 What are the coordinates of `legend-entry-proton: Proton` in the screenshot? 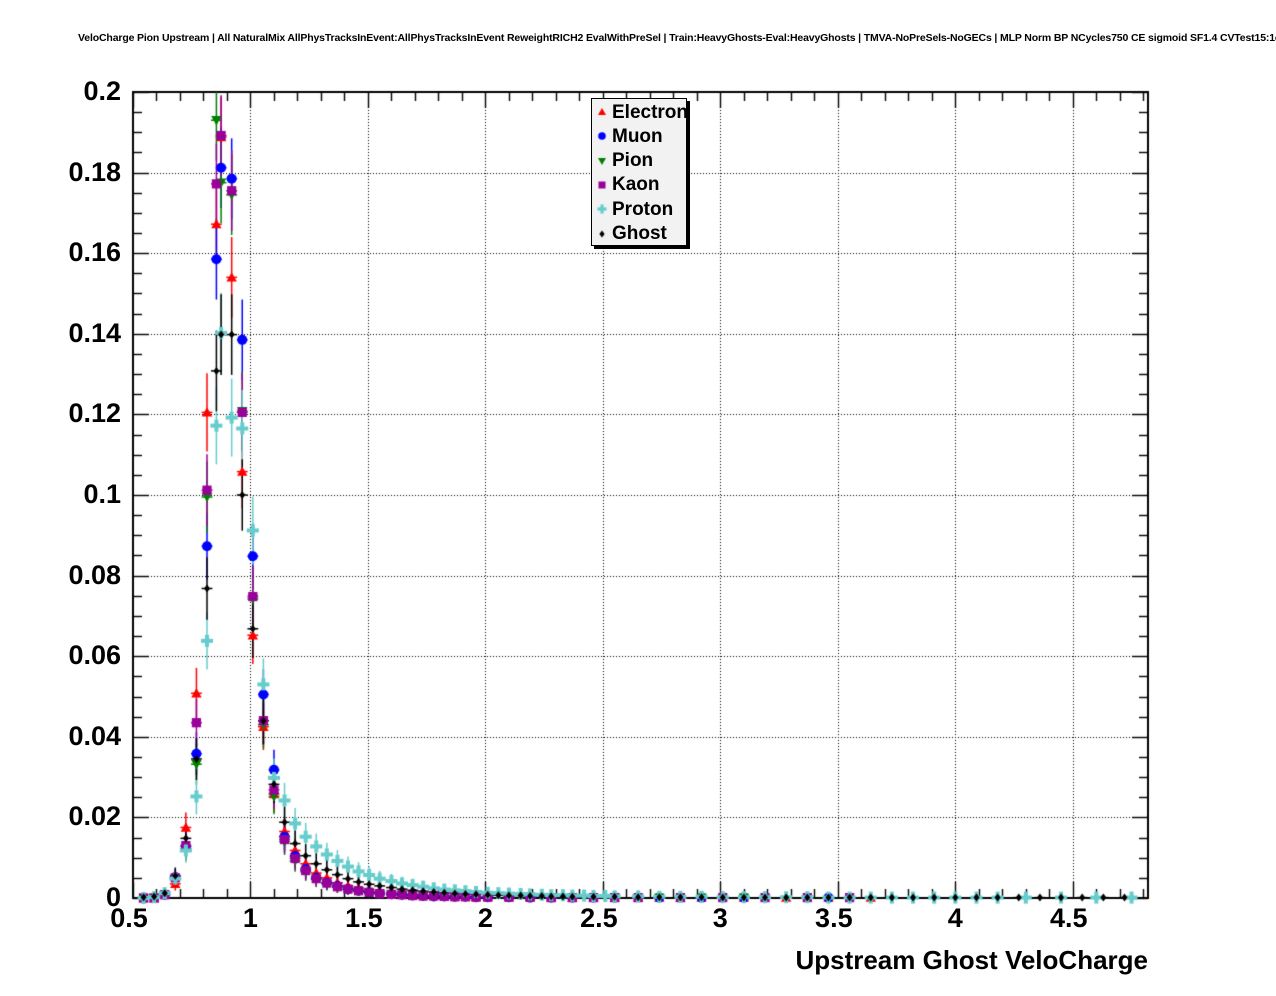 It's located at (633, 209).